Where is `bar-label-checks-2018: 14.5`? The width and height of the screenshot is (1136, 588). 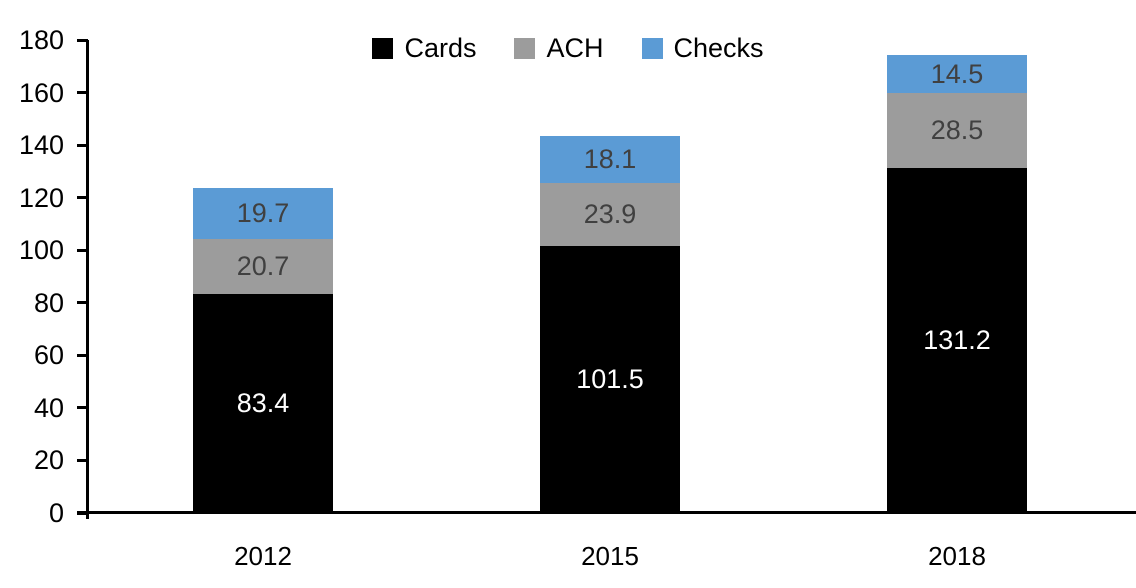
bar-label-checks-2018: 14.5 is located at coordinates (957, 73).